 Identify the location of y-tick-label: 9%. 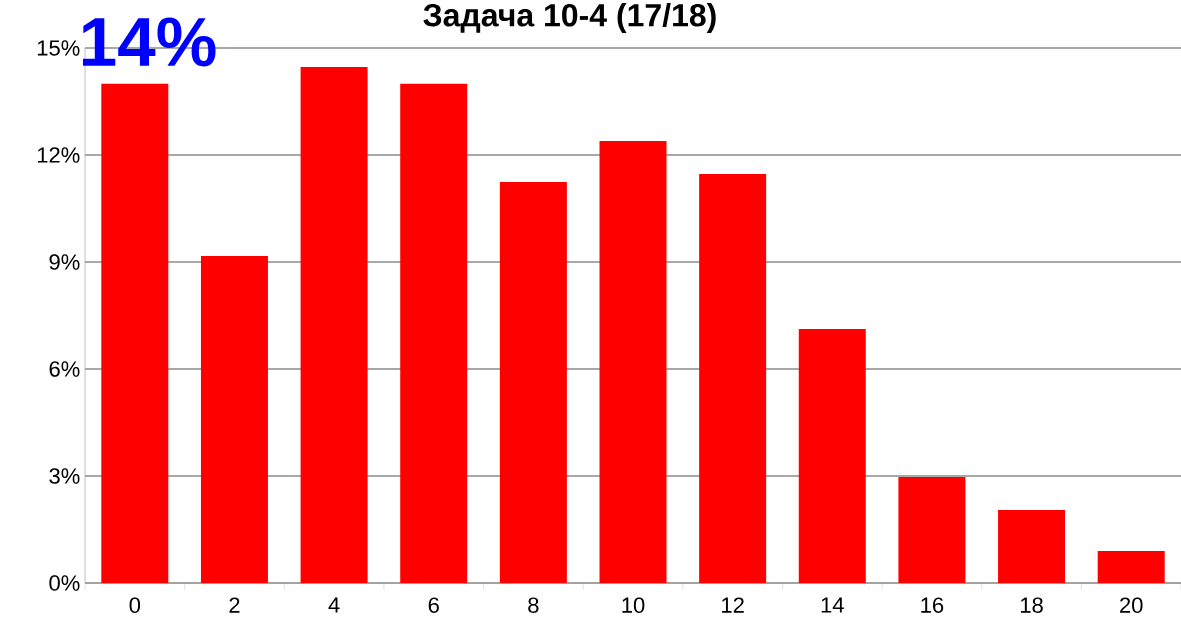
(64, 262).